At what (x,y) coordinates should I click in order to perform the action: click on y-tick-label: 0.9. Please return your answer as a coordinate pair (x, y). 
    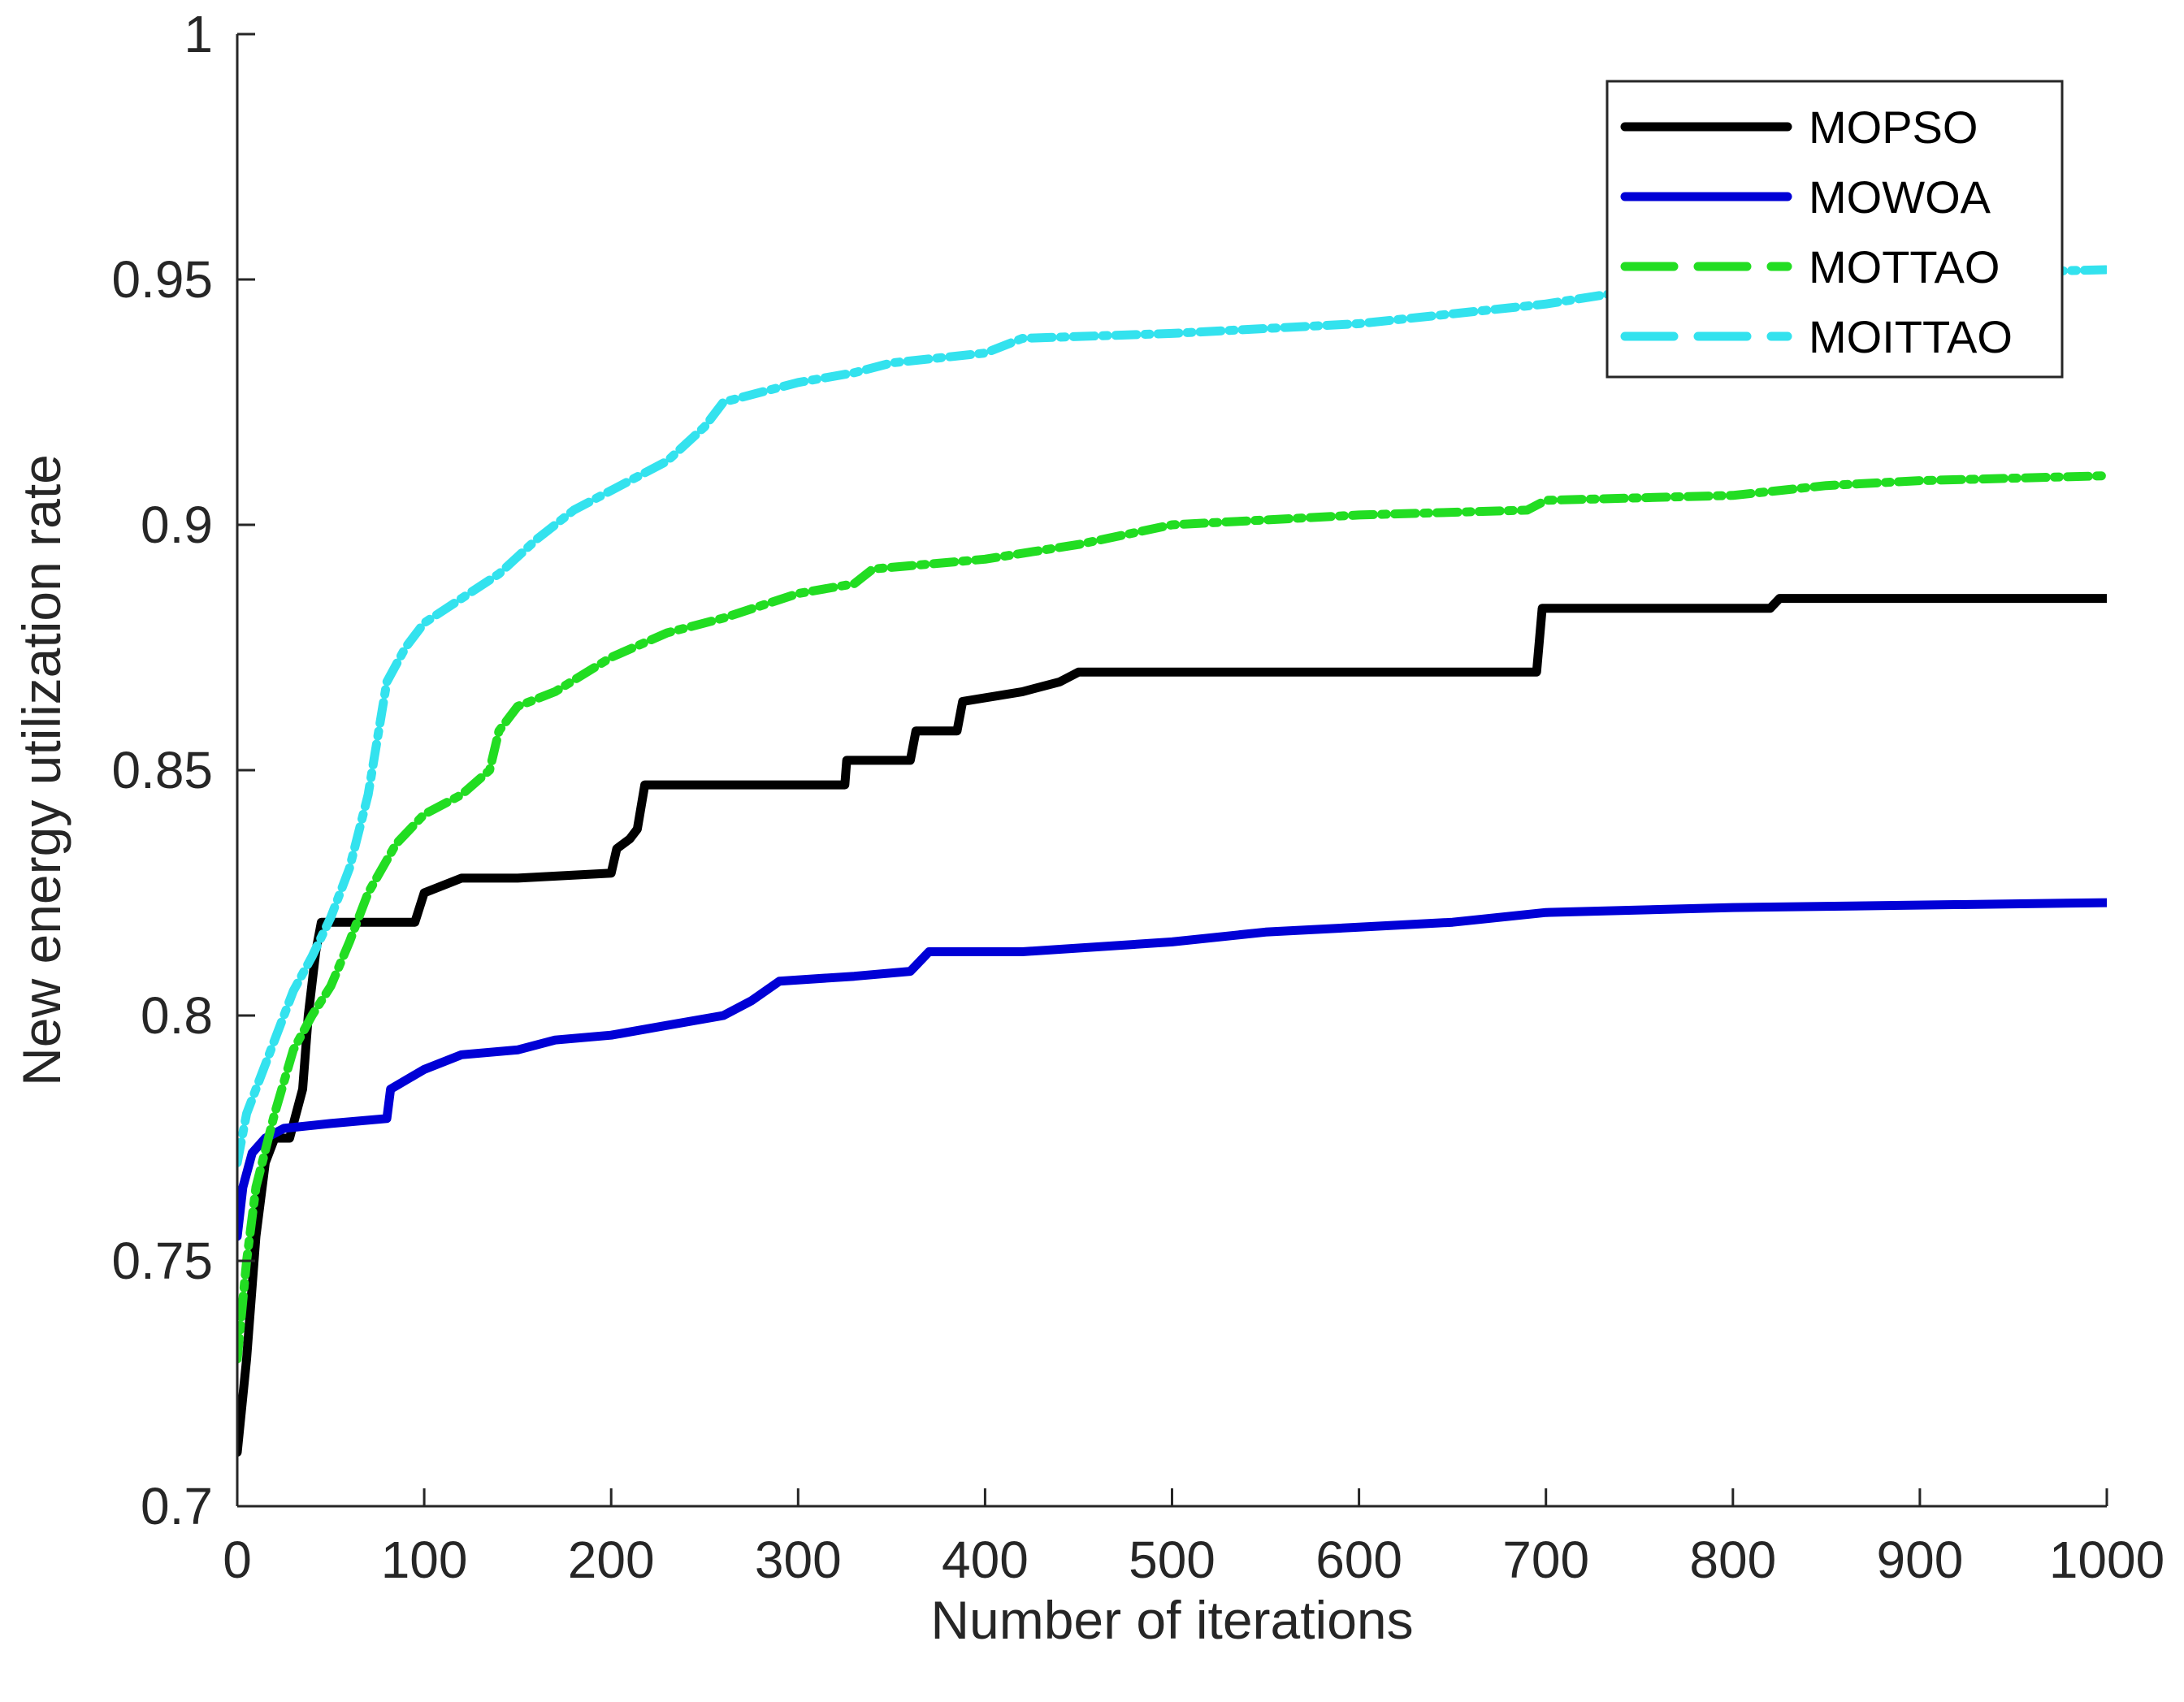
    Looking at the image, I should click on (177, 525).